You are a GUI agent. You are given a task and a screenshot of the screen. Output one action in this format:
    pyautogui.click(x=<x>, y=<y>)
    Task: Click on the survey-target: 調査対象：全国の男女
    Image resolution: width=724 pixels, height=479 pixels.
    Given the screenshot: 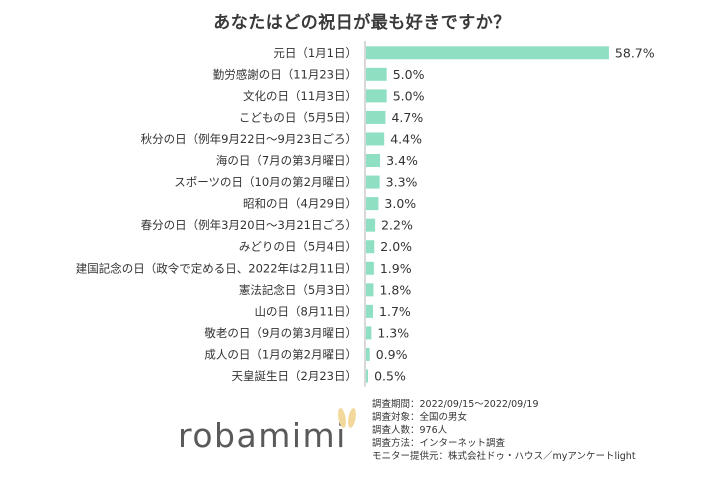 What is the action you would take?
    pyautogui.click(x=420, y=417)
    